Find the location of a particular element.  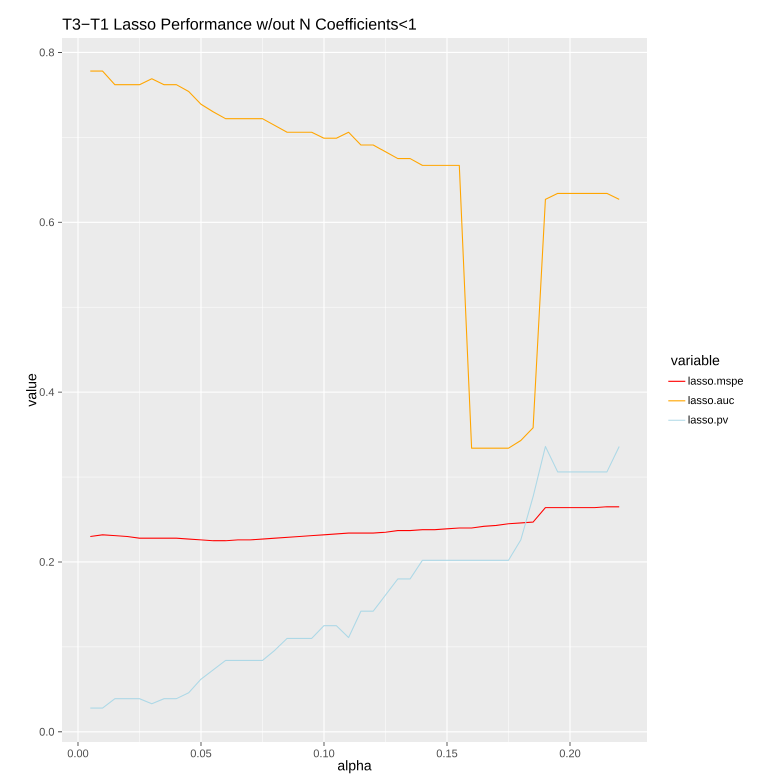

y-axis-title: value is located at coordinates (31, 390).